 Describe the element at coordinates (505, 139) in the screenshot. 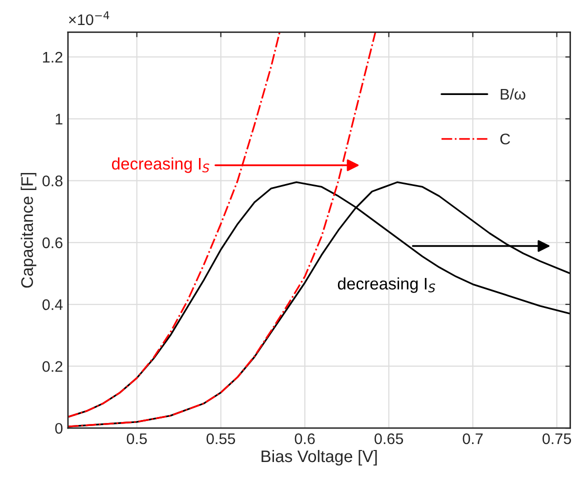

I see `legend-label: C` at that location.